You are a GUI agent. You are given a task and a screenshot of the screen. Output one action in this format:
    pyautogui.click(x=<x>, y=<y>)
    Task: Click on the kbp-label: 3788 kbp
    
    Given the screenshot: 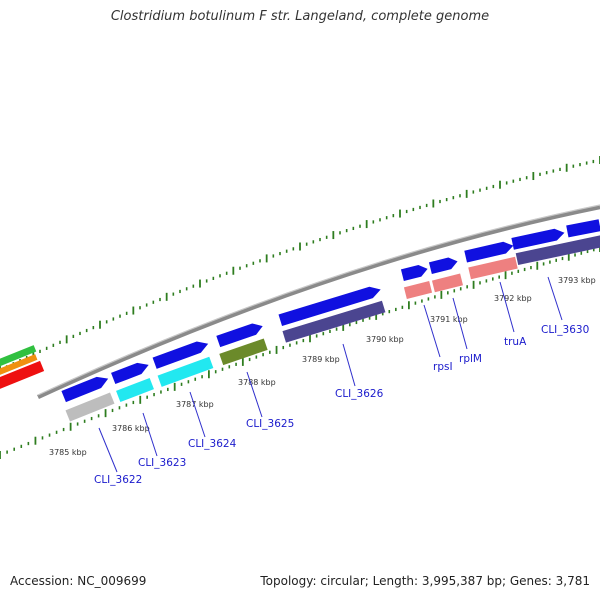 What is the action you would take?
    pyautogui.click(x=257, y=382)
    